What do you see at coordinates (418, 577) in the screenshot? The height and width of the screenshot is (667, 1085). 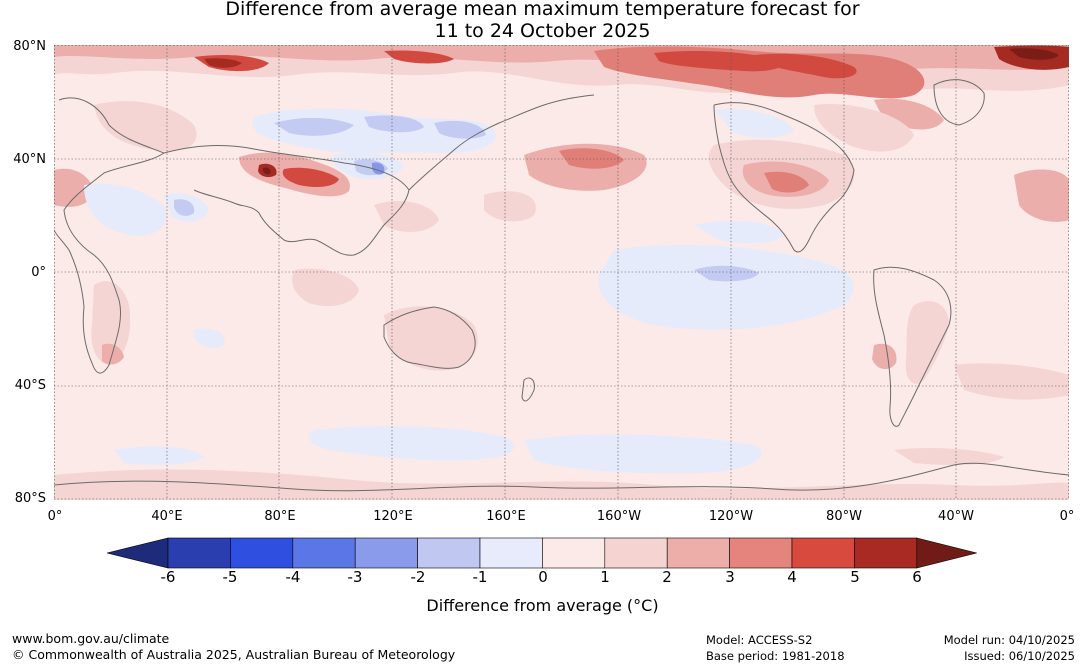 I see `colorbar-tick: -2` at bounding box center [418, 577].